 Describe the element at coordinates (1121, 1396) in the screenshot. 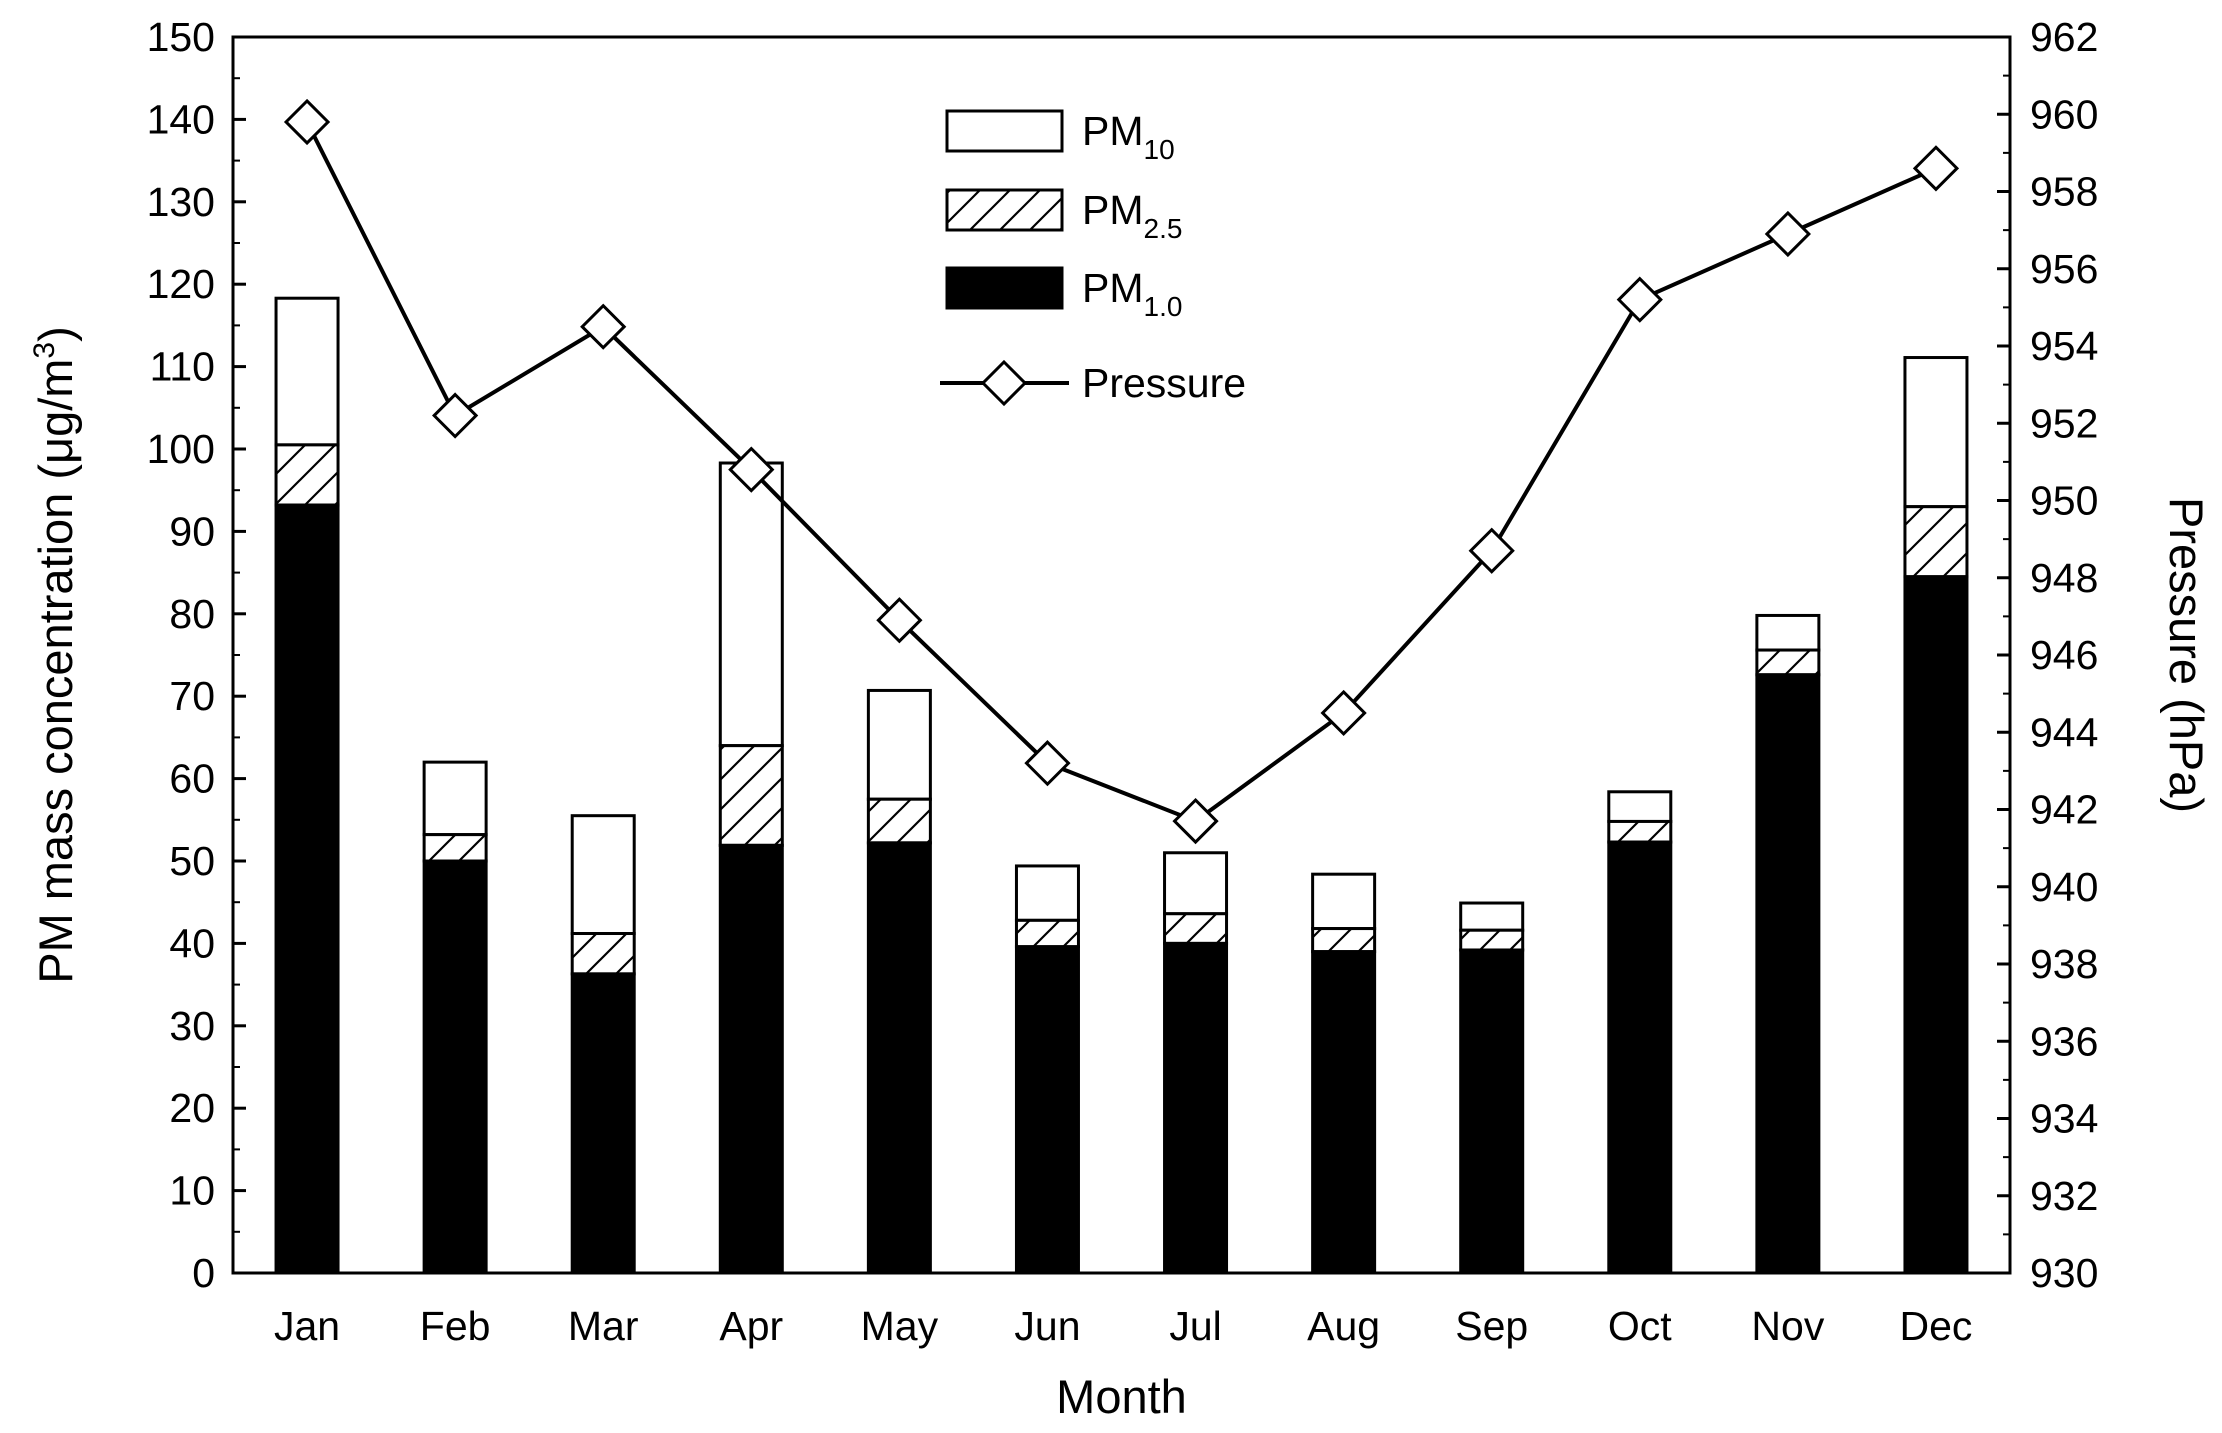

I see `x-axis-title: Month` at that location.